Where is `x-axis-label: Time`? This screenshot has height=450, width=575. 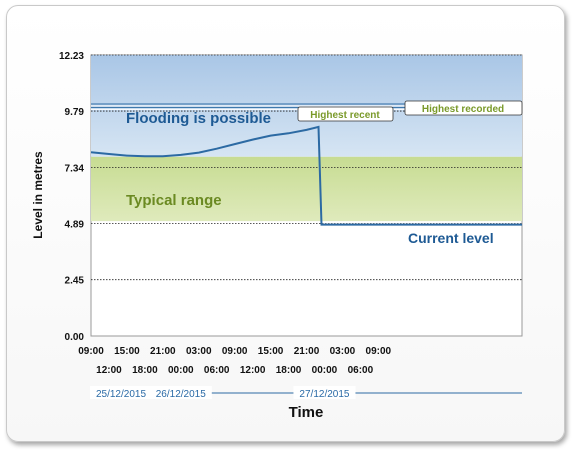 x-axis-label: Time is located at coordinates (306, 412).